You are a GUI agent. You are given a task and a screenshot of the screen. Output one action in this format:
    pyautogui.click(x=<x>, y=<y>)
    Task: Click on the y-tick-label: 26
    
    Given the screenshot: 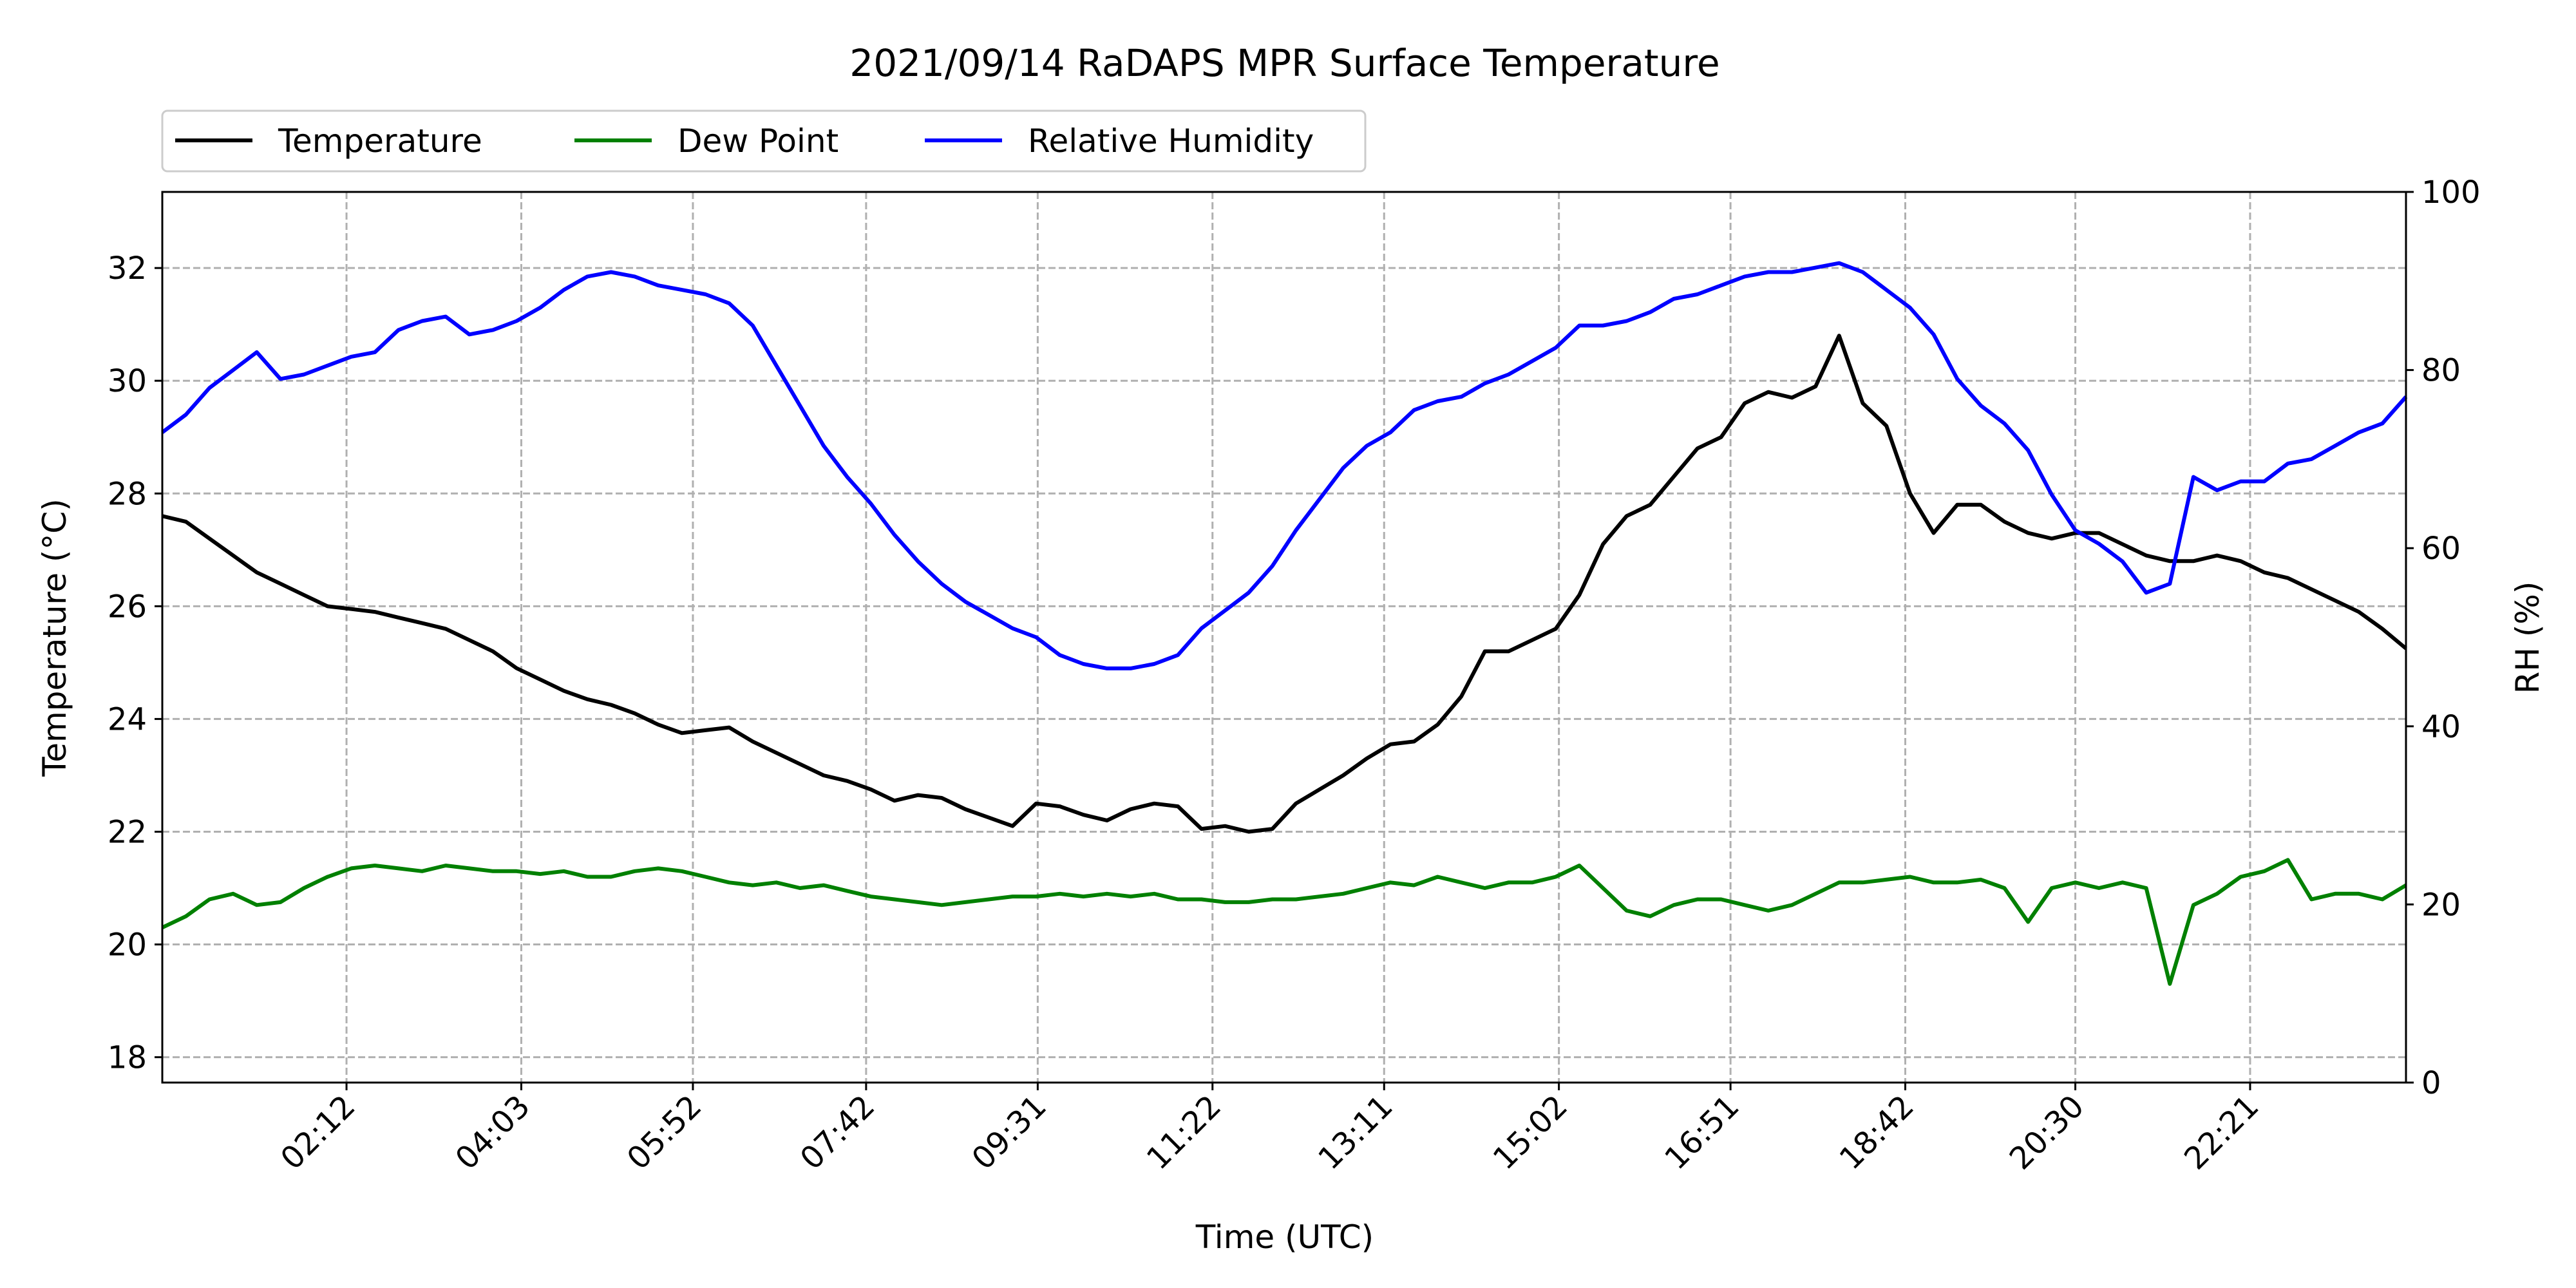 What is the action you would take?
    pyautogui.click(x=128, y=607)
    